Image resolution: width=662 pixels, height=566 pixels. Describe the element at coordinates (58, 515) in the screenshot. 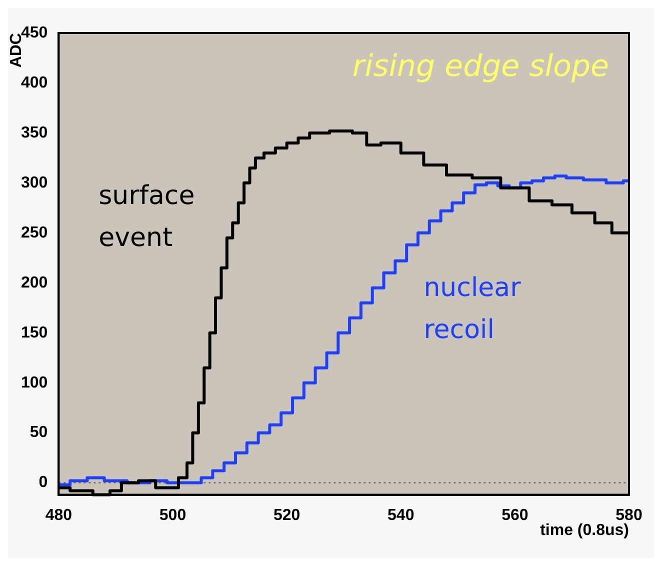

I see `x-tick-label: 480` at that location.